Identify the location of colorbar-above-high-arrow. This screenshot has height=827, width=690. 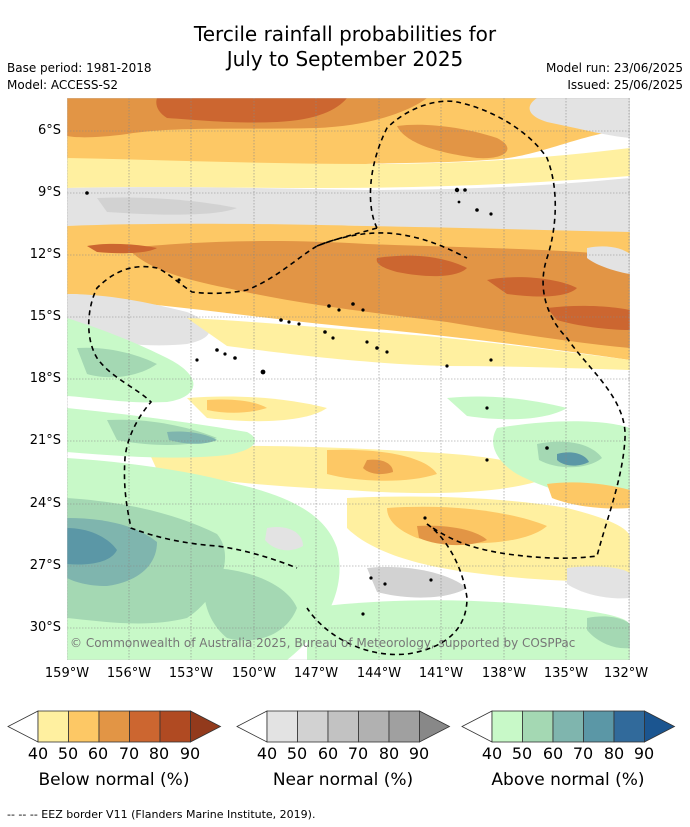
(660, 726).